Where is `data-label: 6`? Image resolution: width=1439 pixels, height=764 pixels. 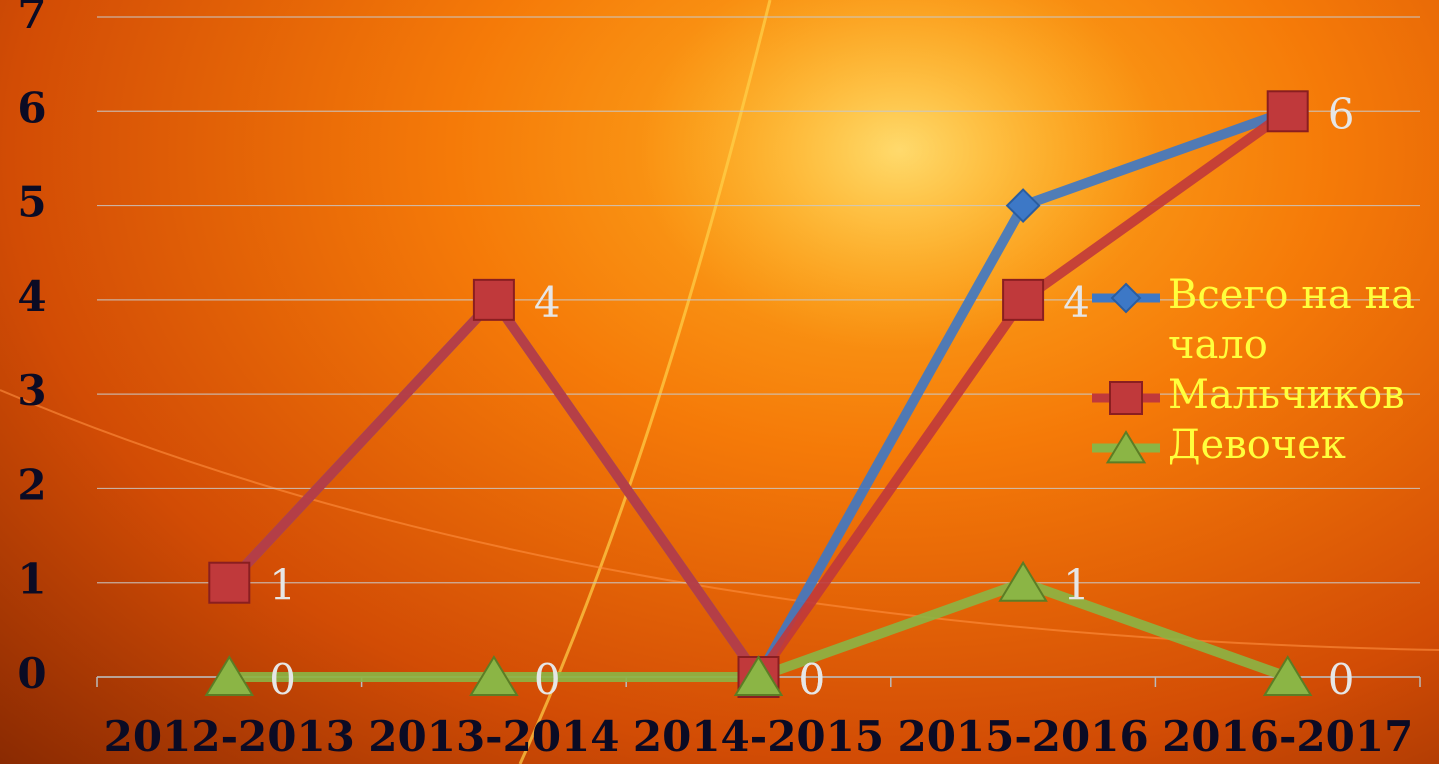
data-label: 6 is located at coordinates (1341, 113).